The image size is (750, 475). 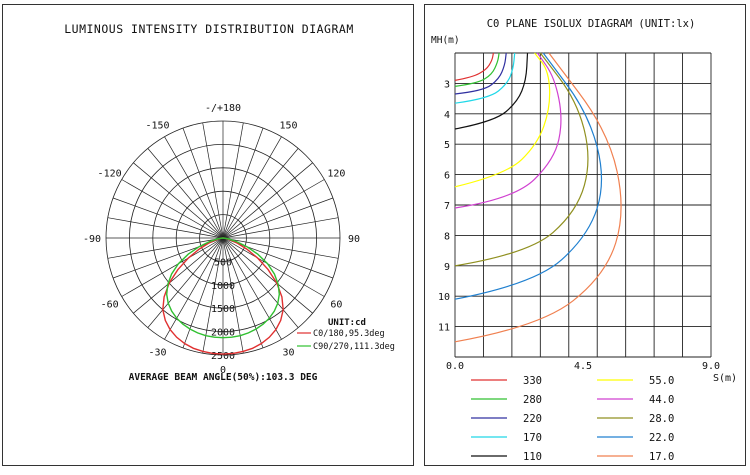 I want to click on isolux-y-tick-label: 8, so click(x=447, y=236).